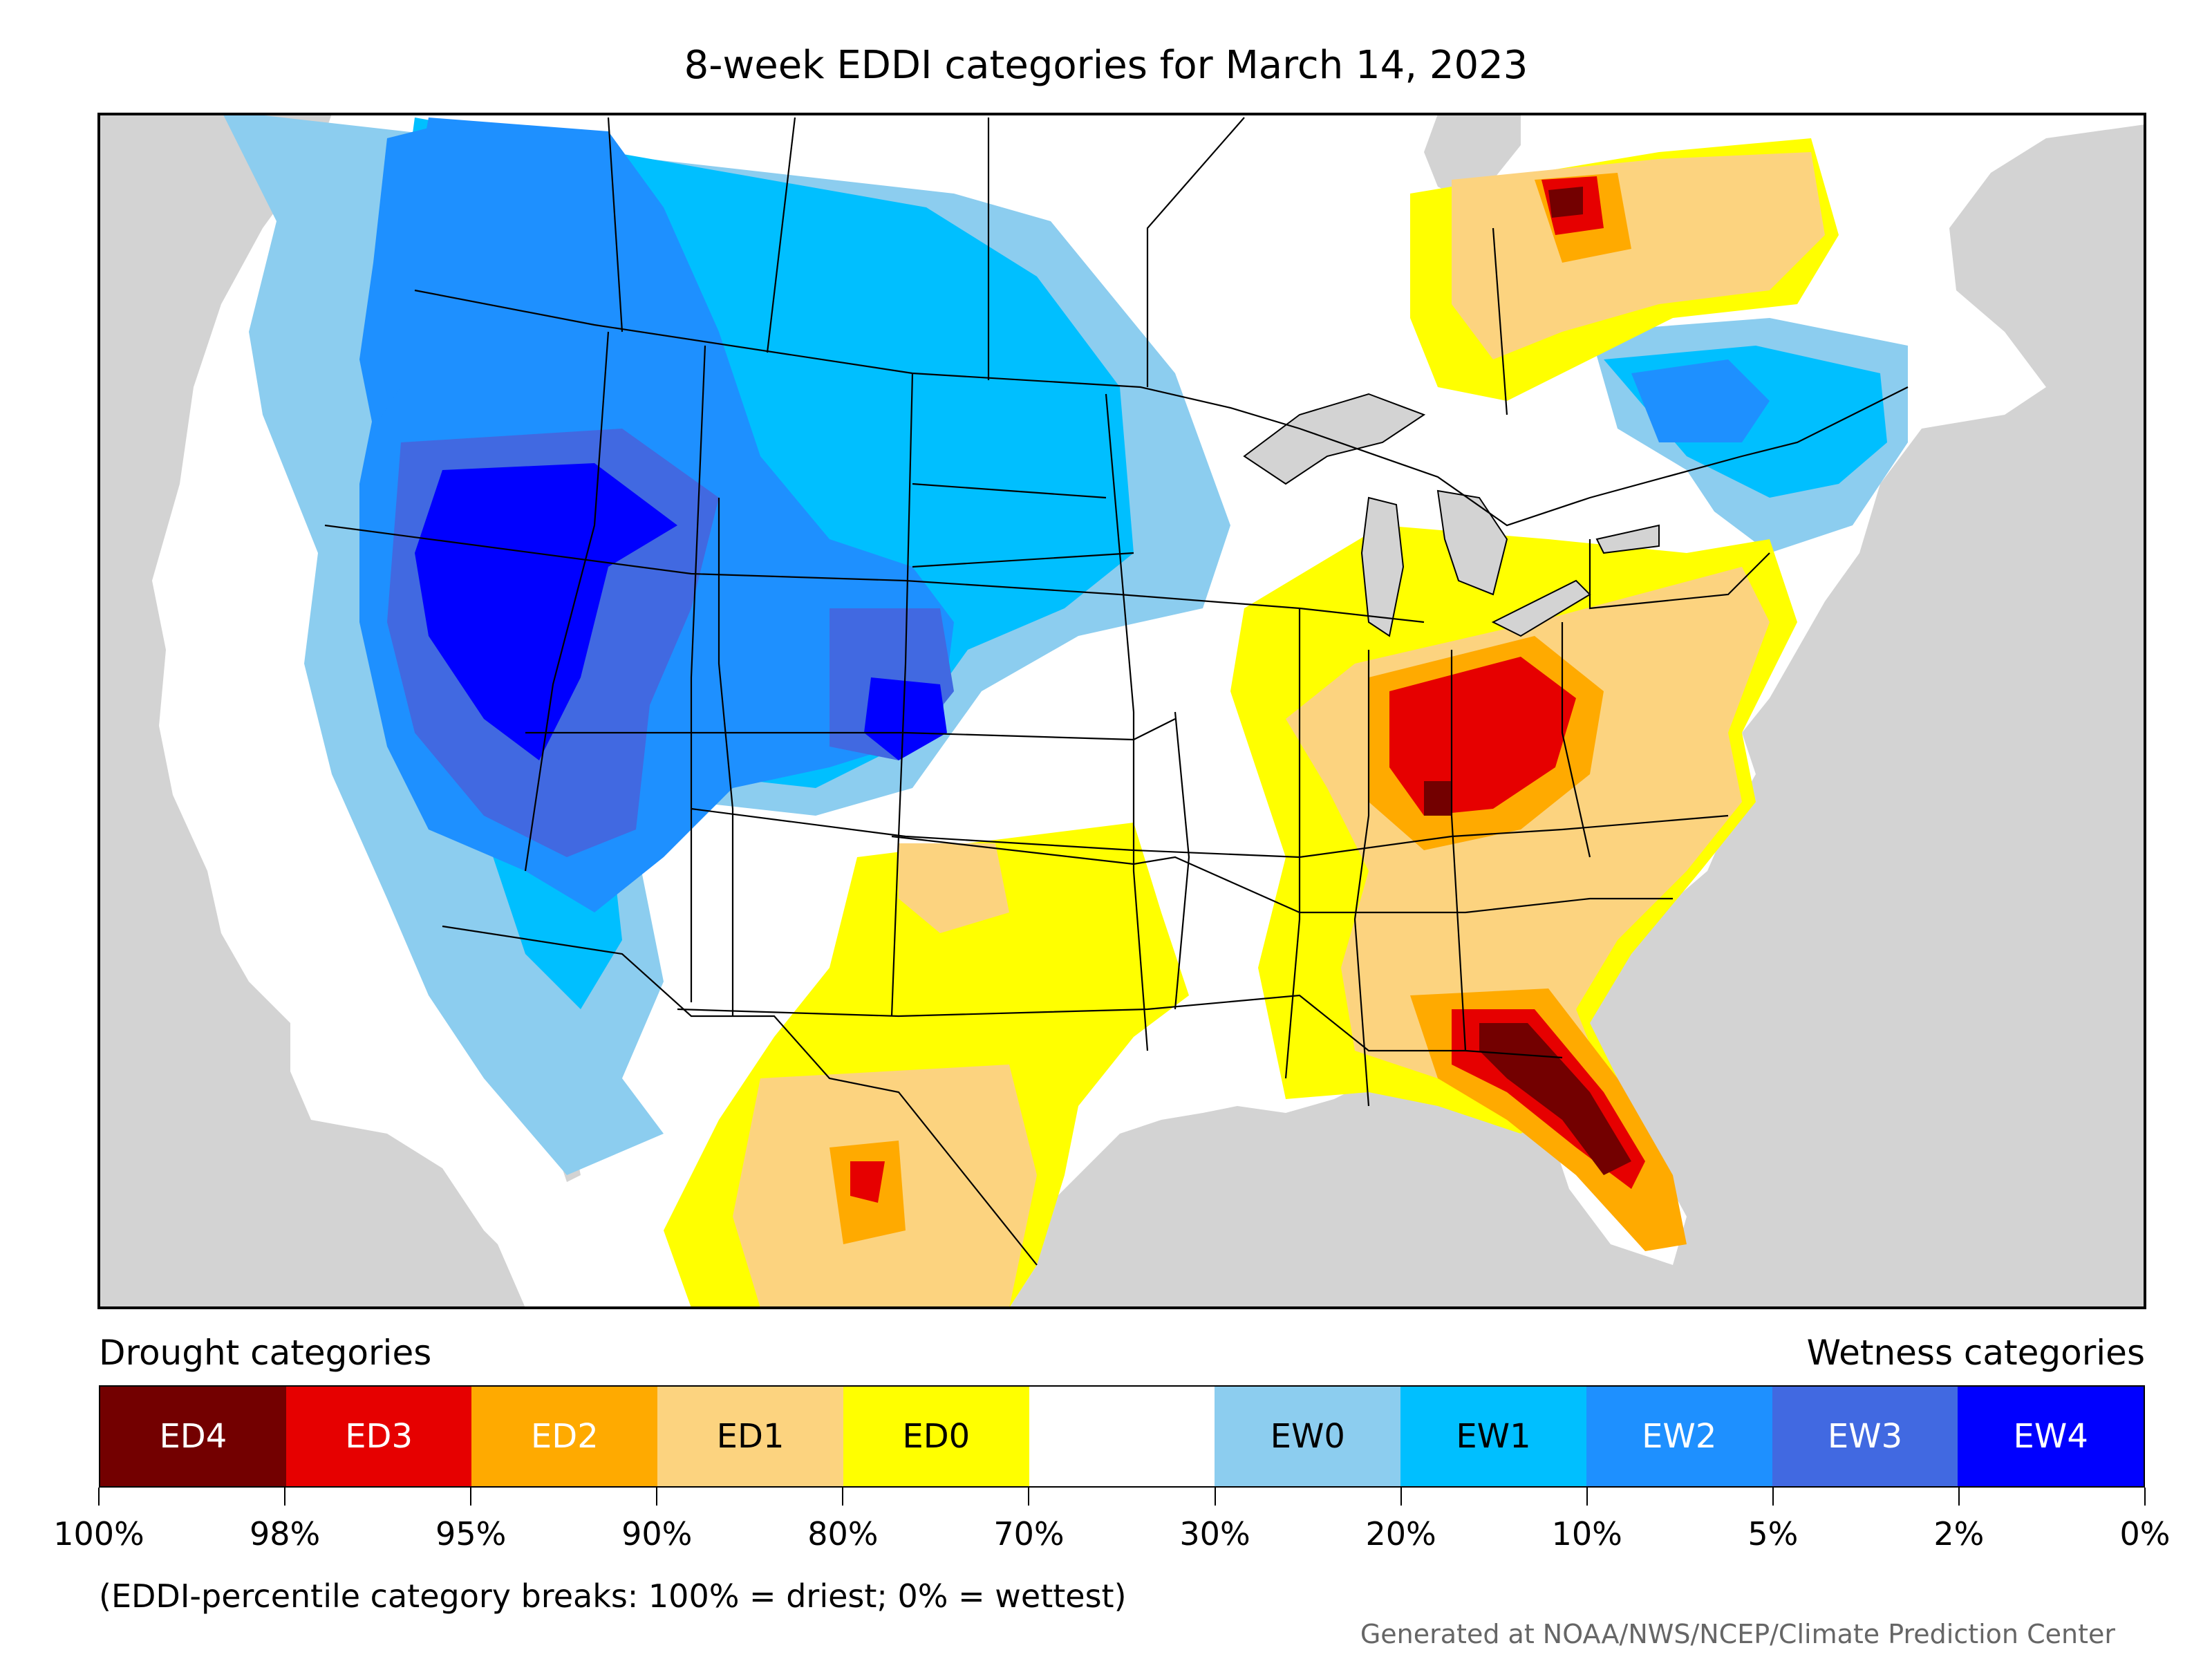 The width and height of the screenshot is (2212, 1659). What do you see at coordinates (750, 1436) in the screenshot?
I see `colorbar-segment-ed1: ED1` at bounding box center [750, 1436].